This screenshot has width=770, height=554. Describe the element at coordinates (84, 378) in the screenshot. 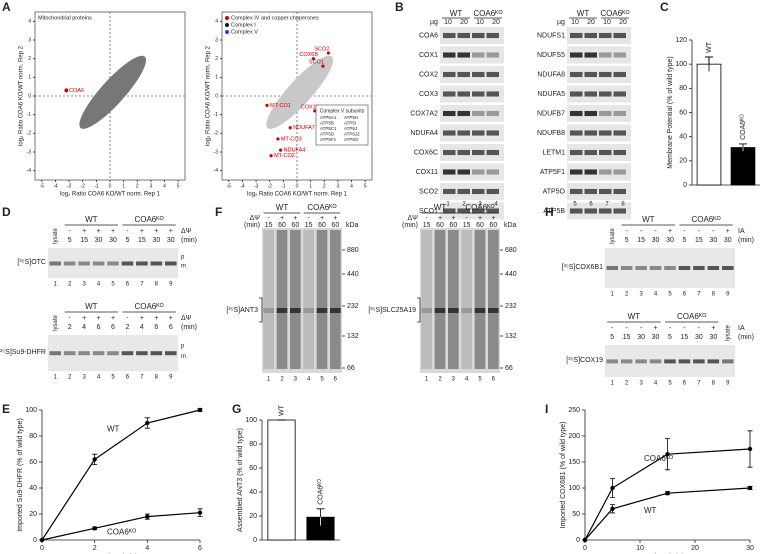

I see `lane-number: 3` at that location.